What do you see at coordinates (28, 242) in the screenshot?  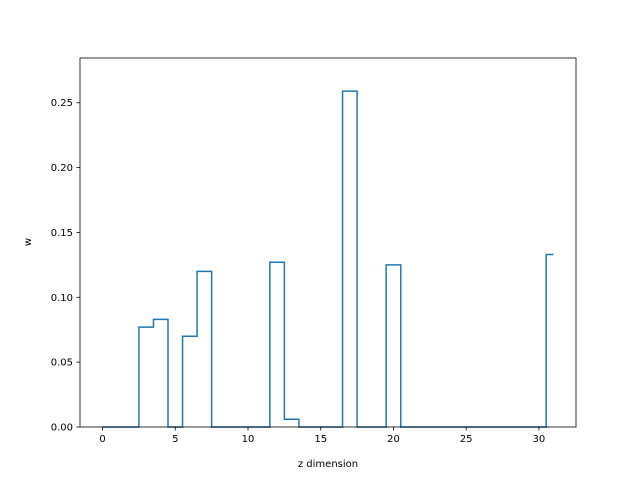 I see `y-axis-label: w` at bounding box center [28, 242].